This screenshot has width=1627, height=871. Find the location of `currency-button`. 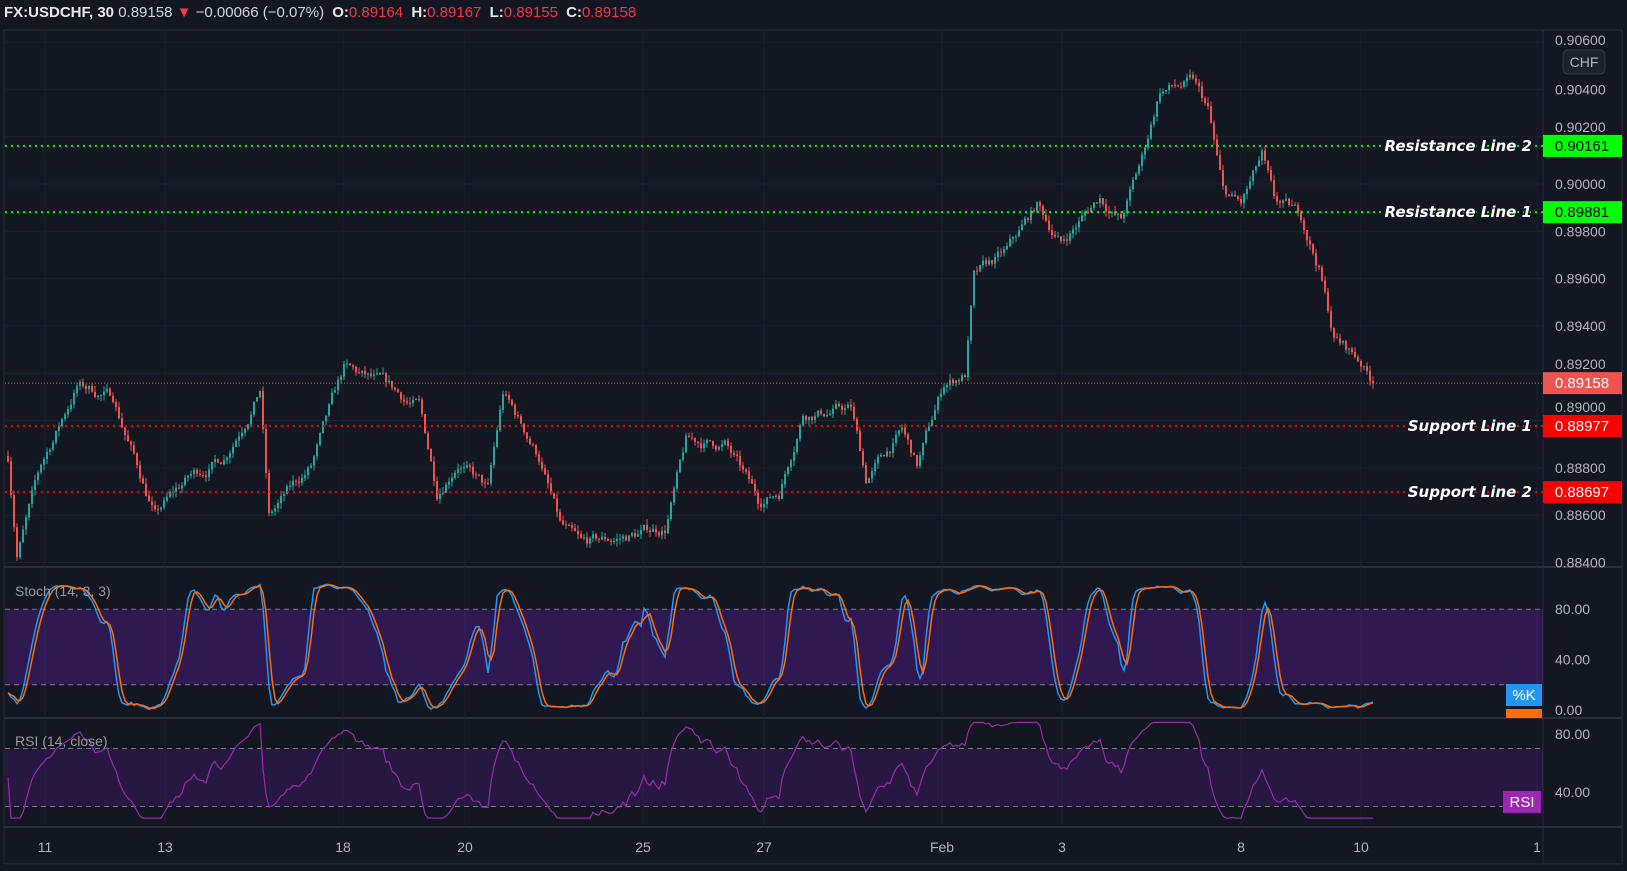

currency-button is located at coordinates (1584, 62).